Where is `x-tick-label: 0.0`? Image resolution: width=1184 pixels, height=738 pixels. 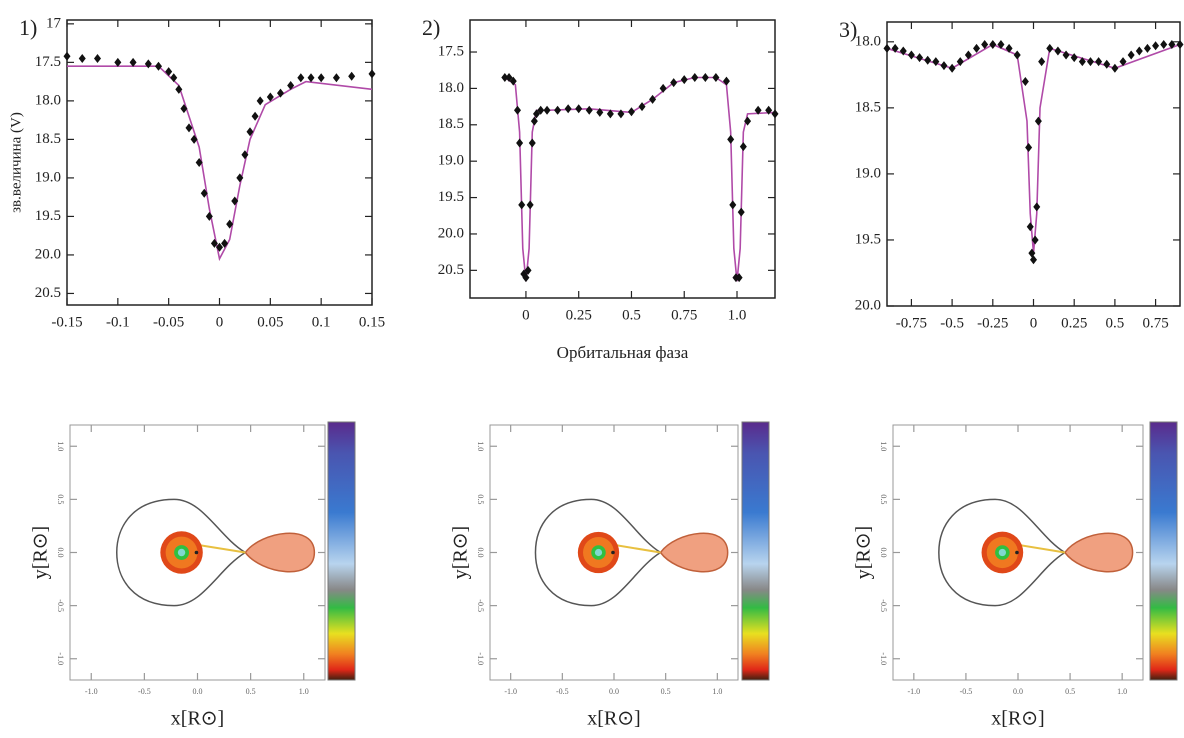 x-tick-label: 0.0 is located at coordinates (1018, 691).